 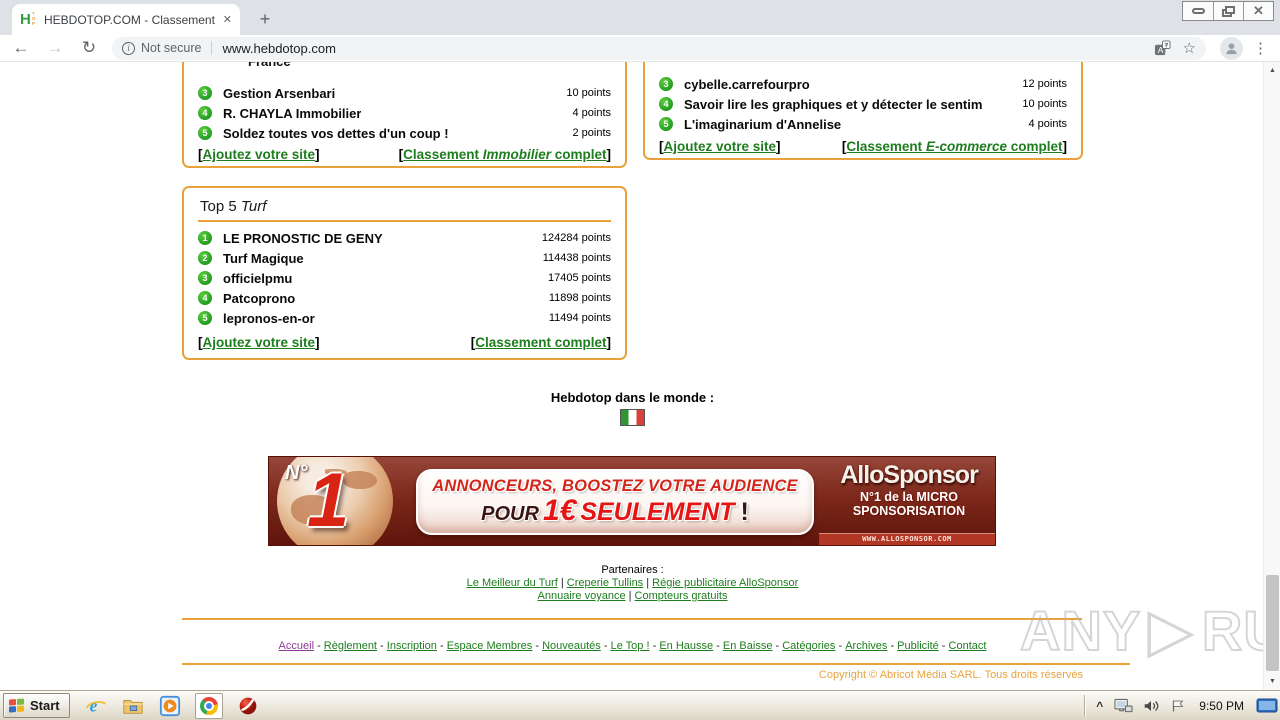 What do you see at coordinates (303, 238) in the screenshot?
I see `site-link: LE PRONOSTIC DE GENY` at bounding box center [303, 238].